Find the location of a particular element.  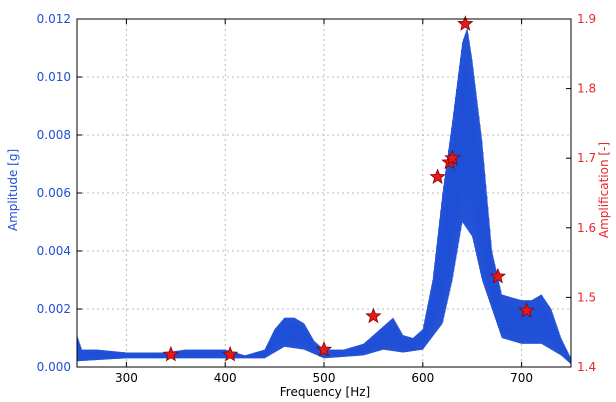

y-left-tick-label: 0.004 is located at coordinates (54, 251).